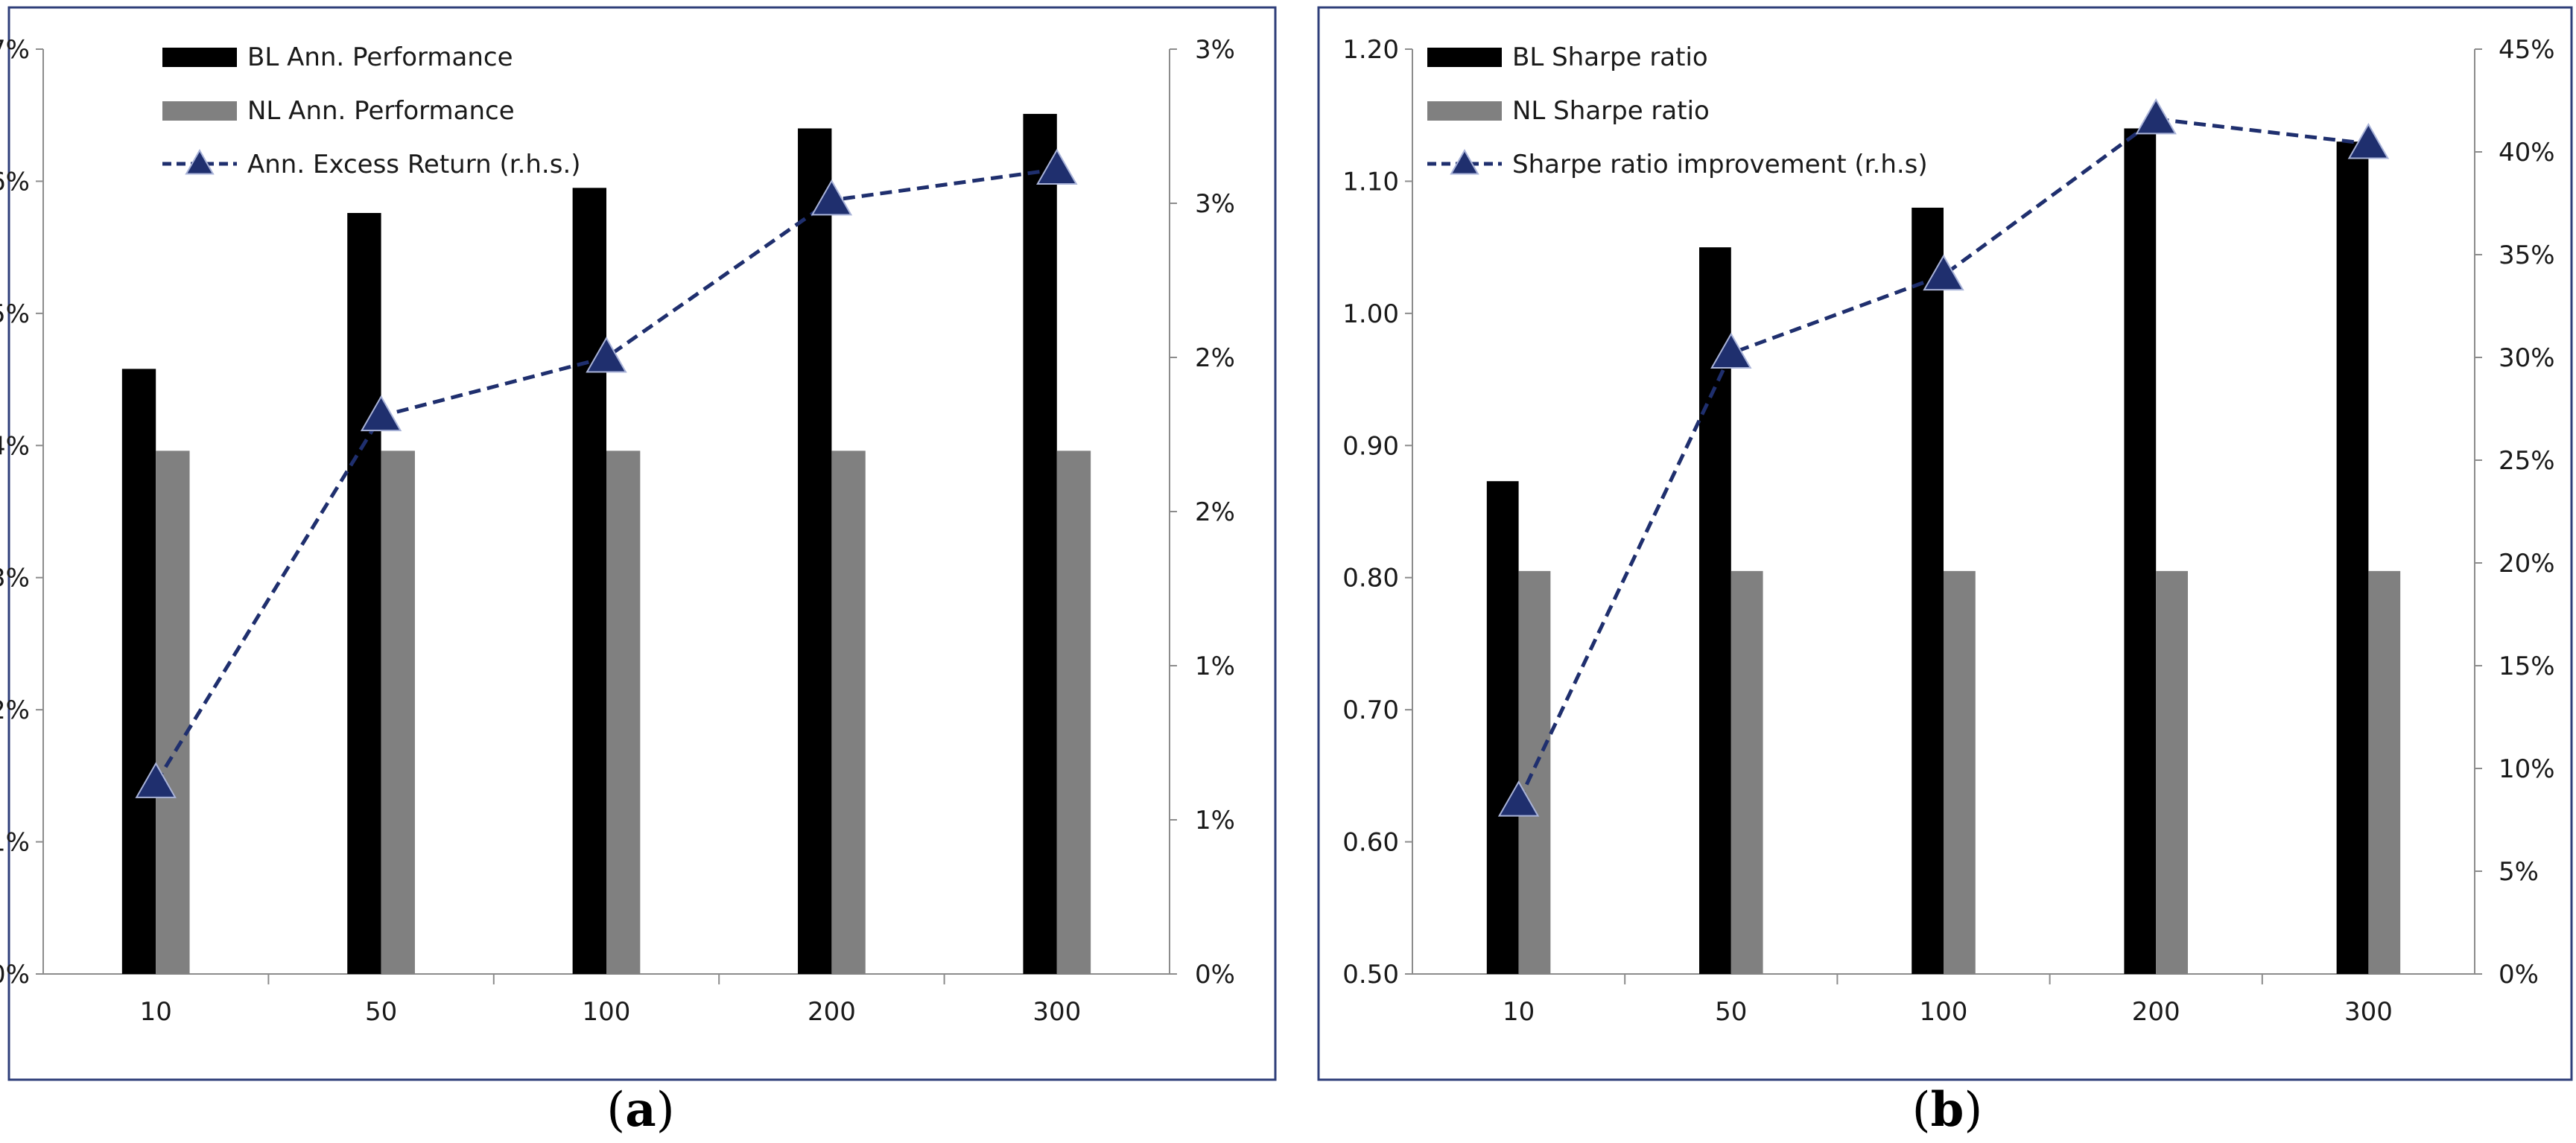  I want to click on panel-b-legend-label: BL Sharpe ratio, so click(1610, 57).